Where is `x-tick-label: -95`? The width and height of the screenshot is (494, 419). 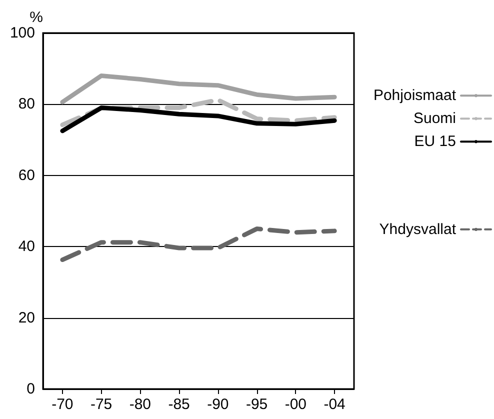 x-tick-label: -95 is located at coordinates (257, 404).